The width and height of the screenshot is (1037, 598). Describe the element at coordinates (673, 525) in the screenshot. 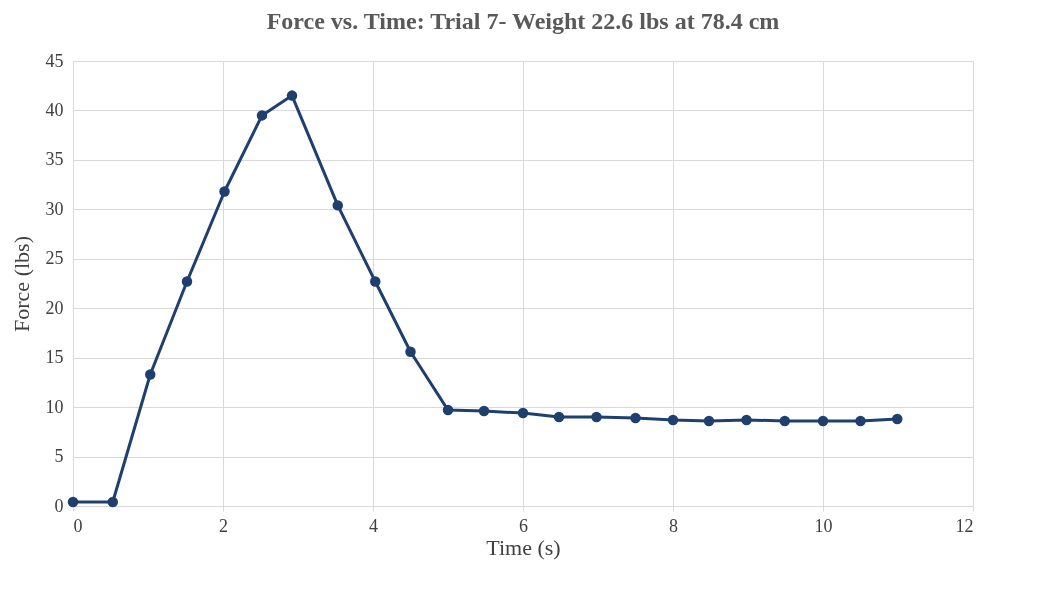

I see `x-tick-label: 8` at that location.